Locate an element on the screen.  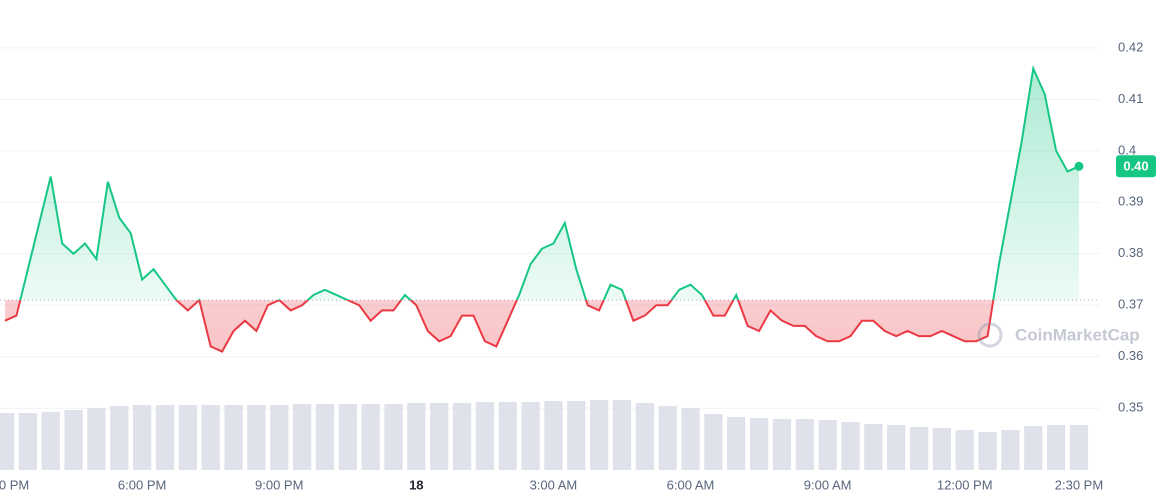
area-below is located at coordinates (499, 326).